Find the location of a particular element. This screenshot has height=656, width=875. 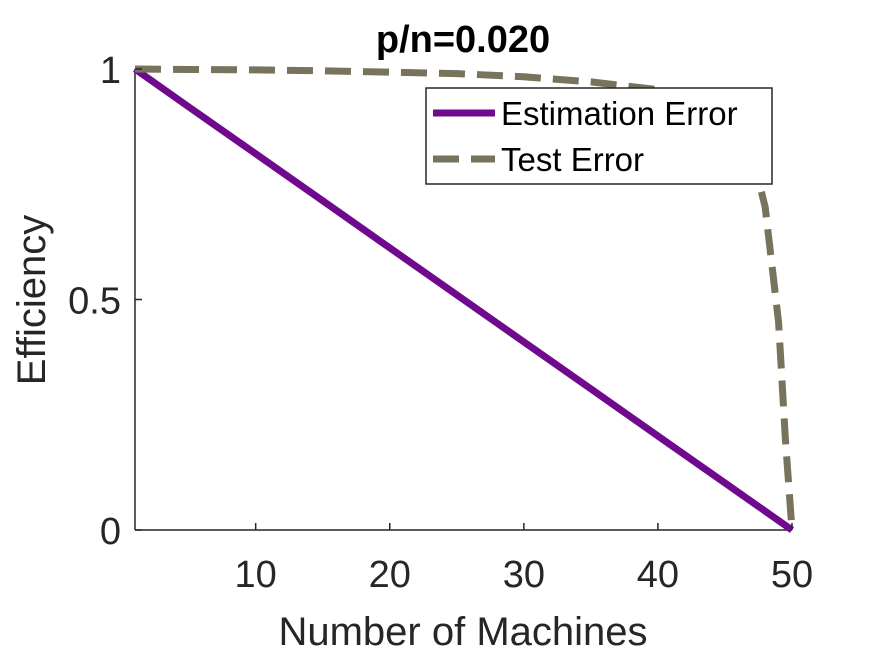

x-tick-label: 10 is located at coordinates (256, 575).